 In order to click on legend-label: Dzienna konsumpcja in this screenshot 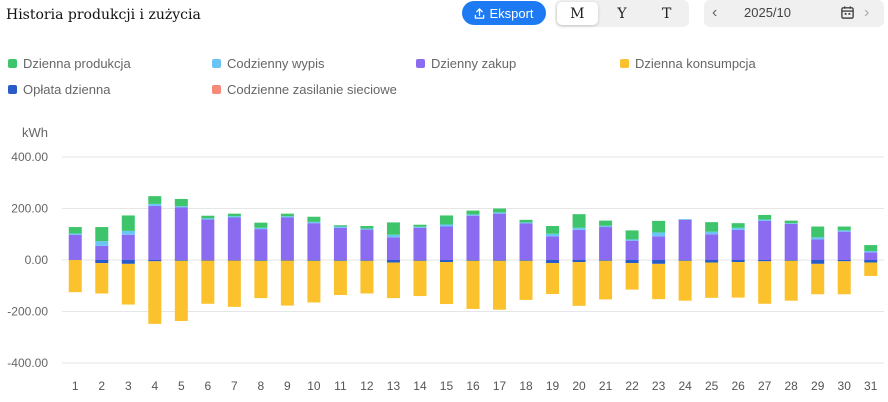, I will do `click(695, 63)`.